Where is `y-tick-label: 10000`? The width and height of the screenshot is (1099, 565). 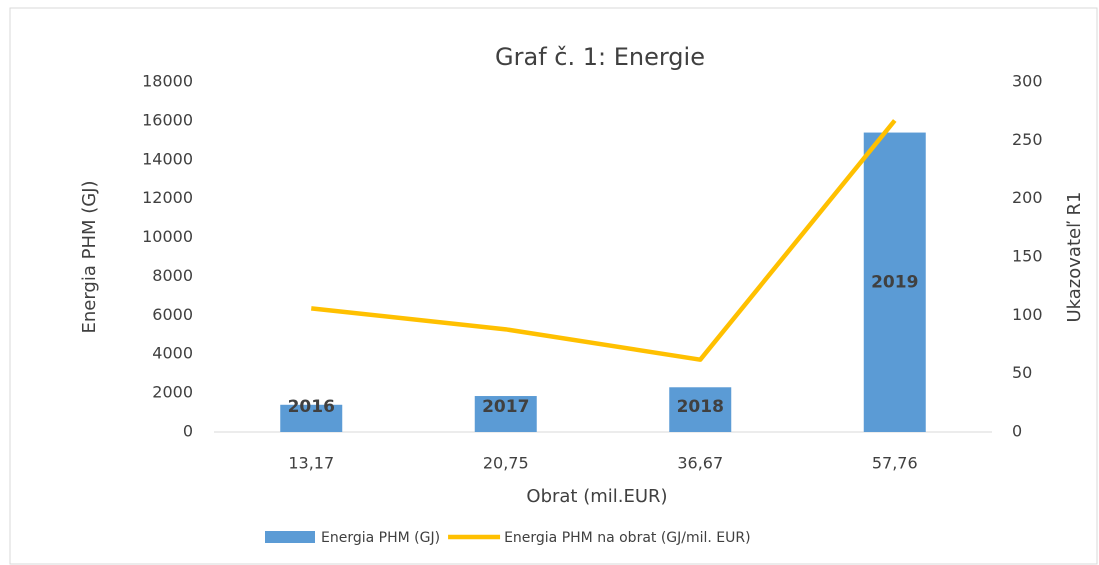 y-tick-label: 10000 is located at coordinates (167, 236).